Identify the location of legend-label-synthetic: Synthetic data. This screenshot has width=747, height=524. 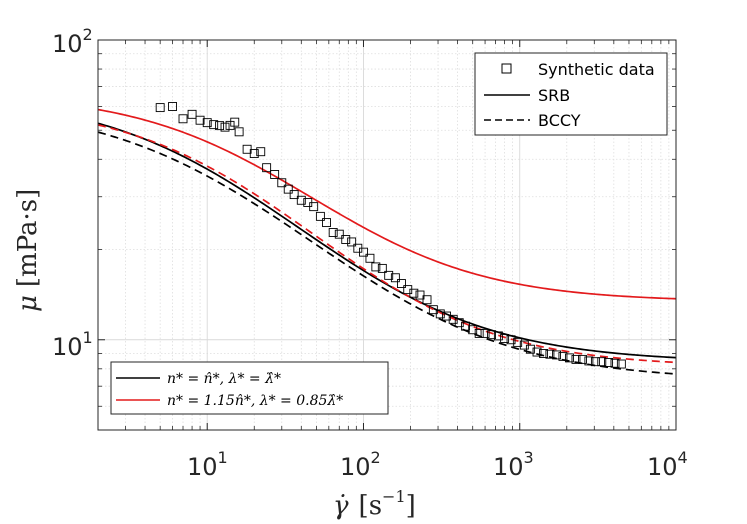
(596, 69).